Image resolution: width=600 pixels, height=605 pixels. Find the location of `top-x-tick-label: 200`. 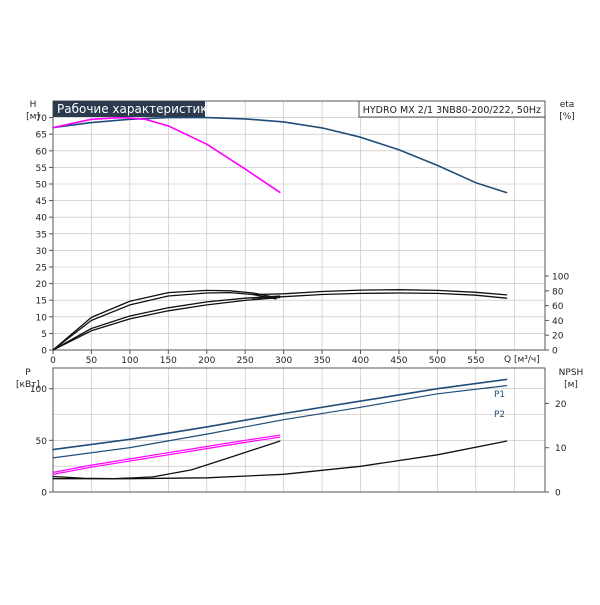

top-x-tick-label: 200 is located at coordinates (206, 361).